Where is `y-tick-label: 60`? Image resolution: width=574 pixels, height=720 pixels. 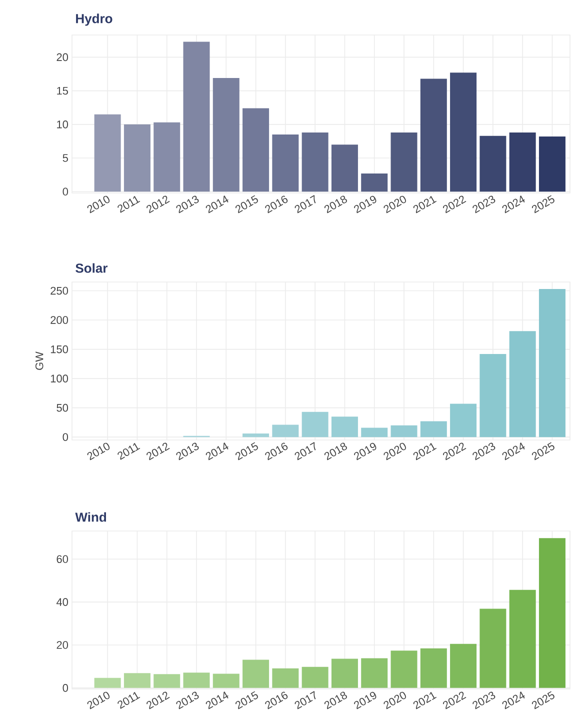
y-tick-label: 60 is located at coordinates (62, 559).